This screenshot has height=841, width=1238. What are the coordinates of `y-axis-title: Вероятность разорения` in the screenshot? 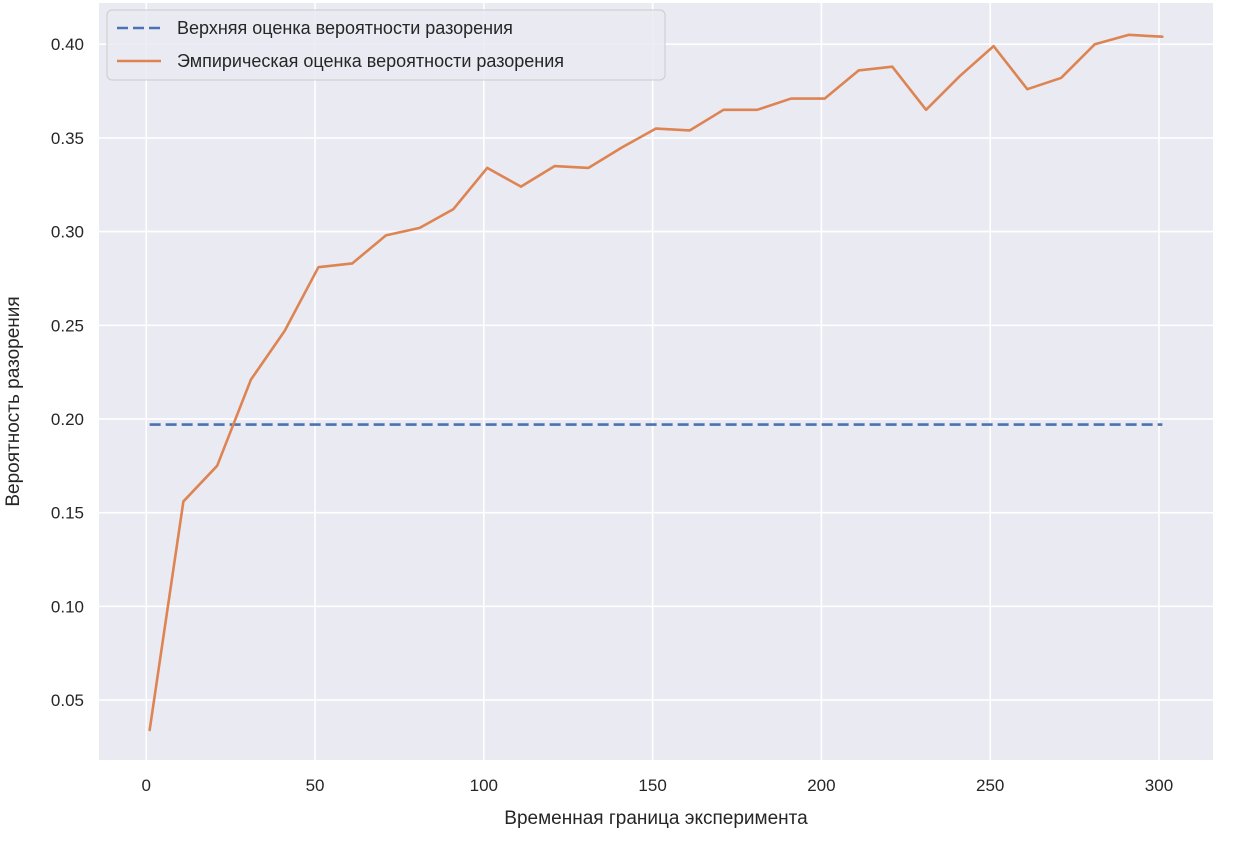 It's located at (13, 401).